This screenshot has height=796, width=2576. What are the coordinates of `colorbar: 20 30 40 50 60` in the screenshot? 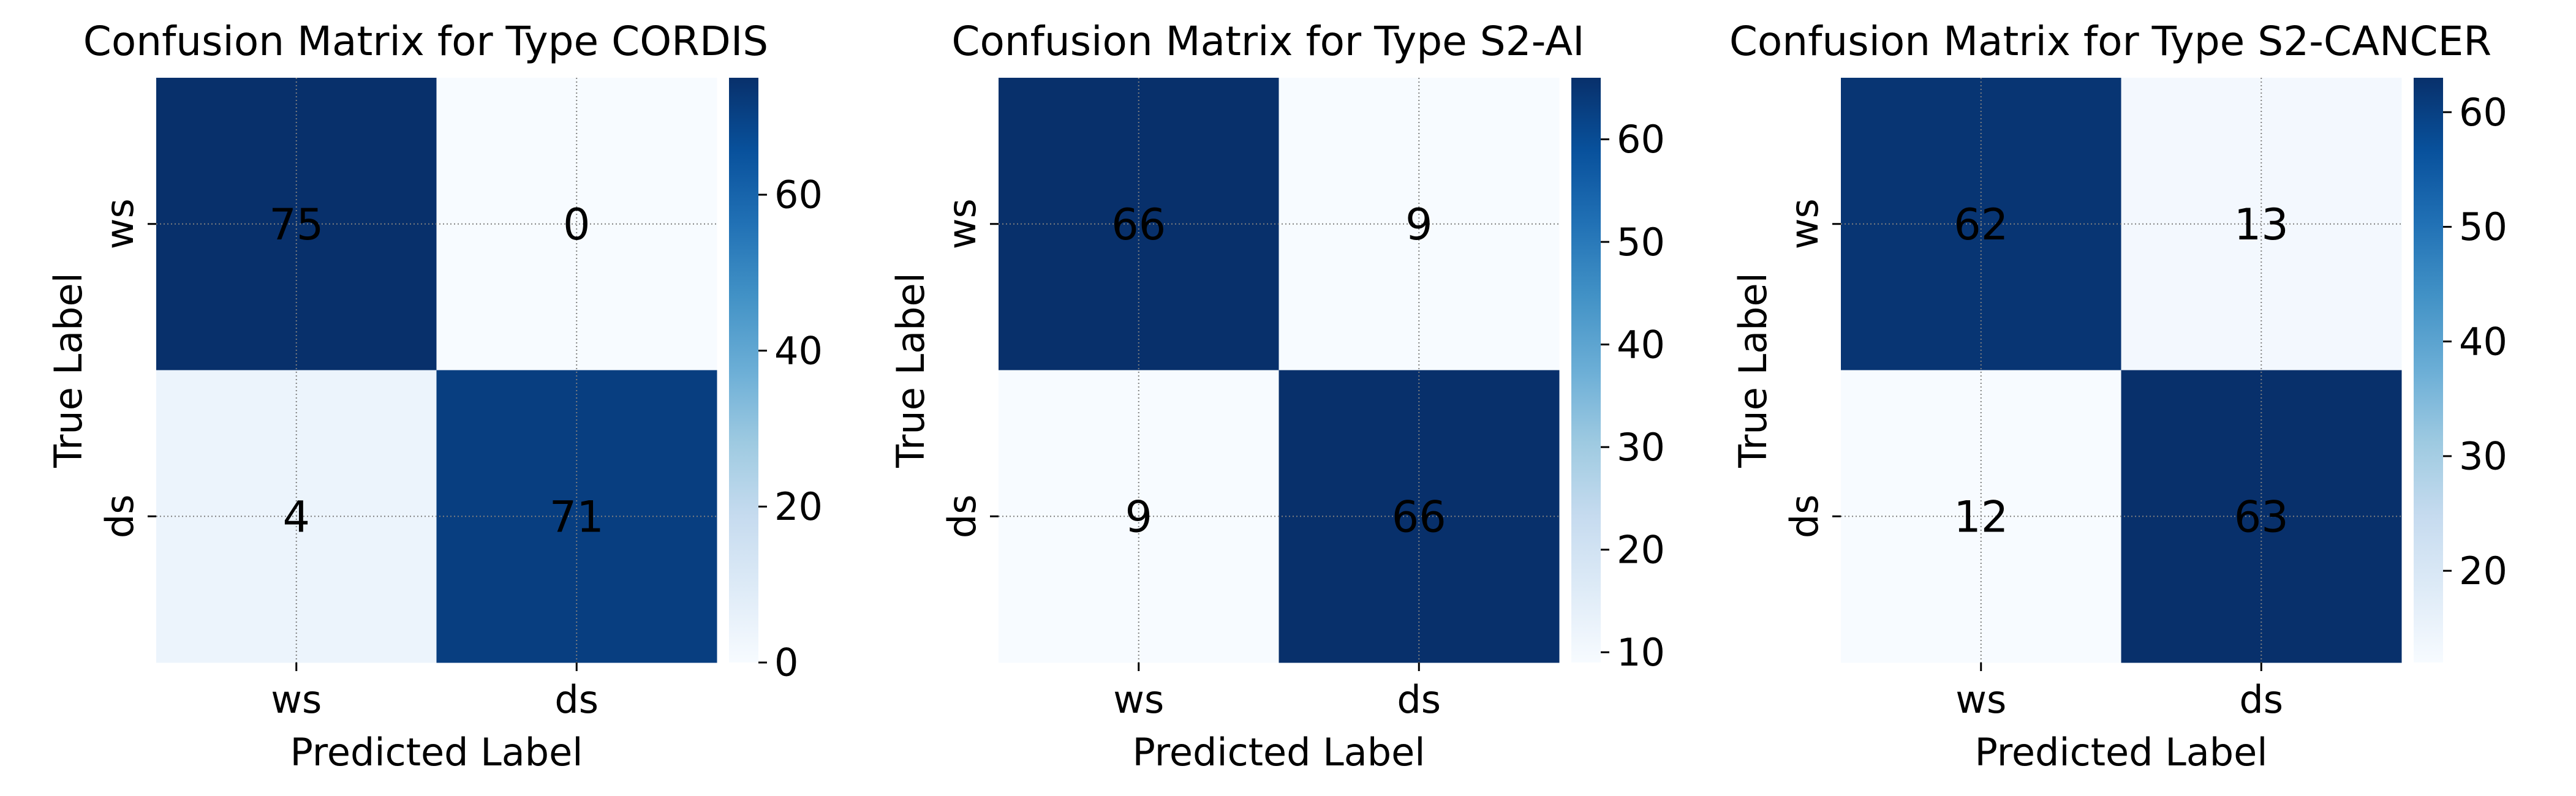 It's located at (2460, 371).